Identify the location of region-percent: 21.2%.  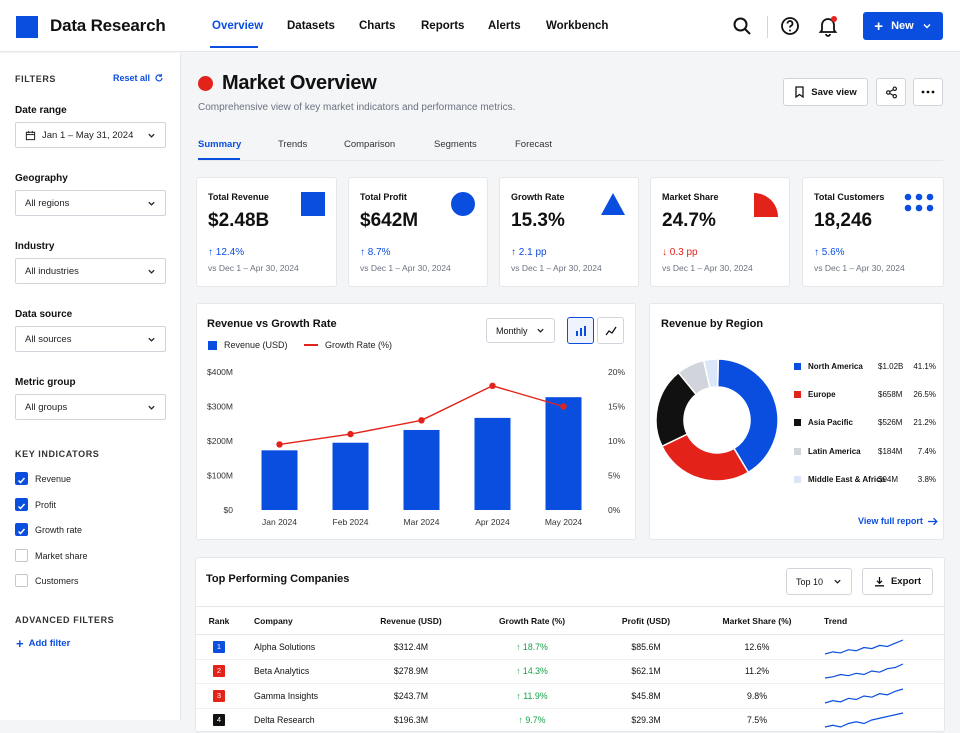
(924, 423).